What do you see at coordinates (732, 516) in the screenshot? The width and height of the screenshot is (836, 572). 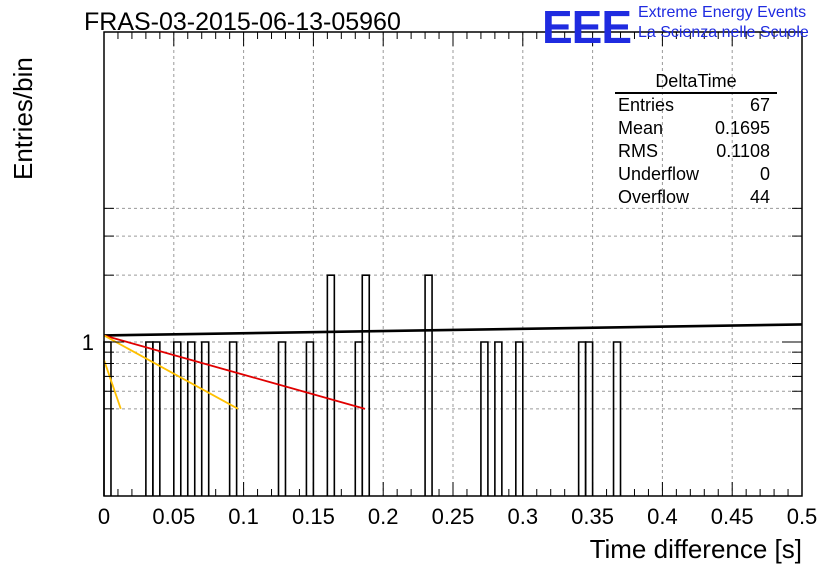 I see `x-tick-label: 0.45` at bounding box center [732, 516].